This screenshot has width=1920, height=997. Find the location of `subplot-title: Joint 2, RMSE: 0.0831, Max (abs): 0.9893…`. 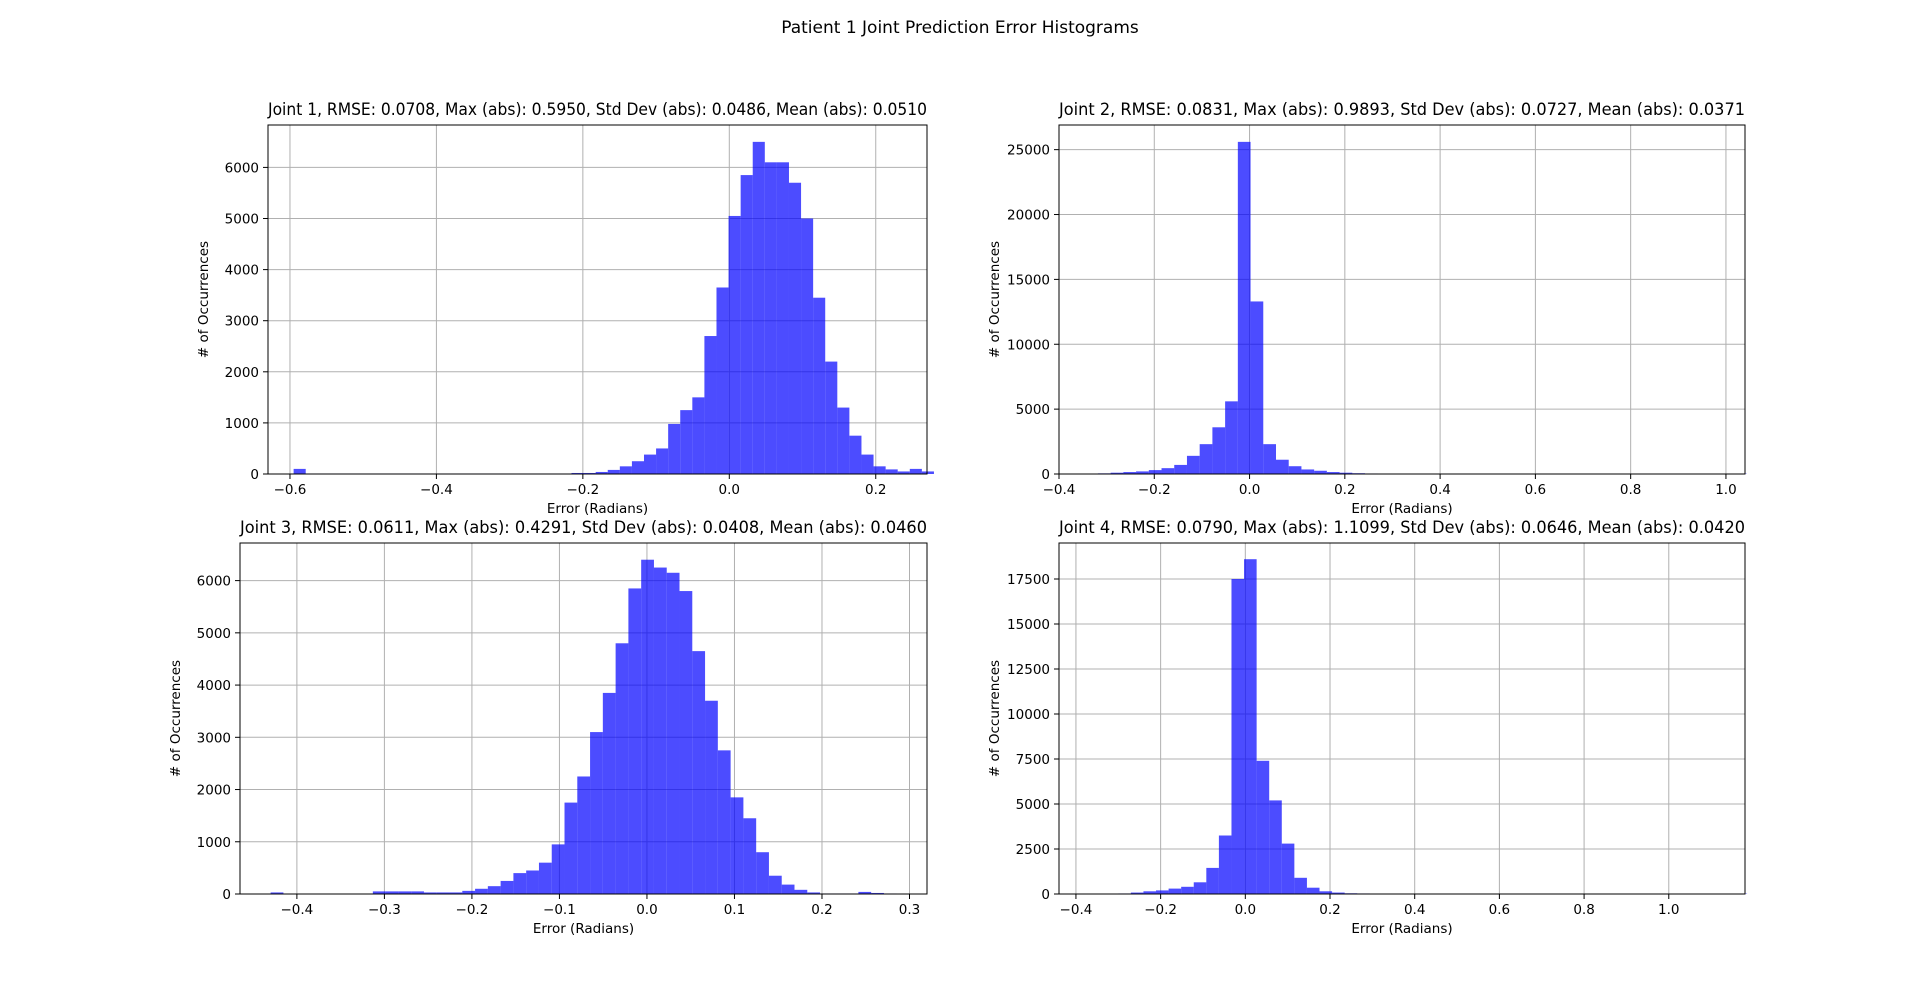

subplot-title: Joint 2, RMSE: 0.0831, Max (abs): 0.9893… is located at coordinates (1401, 110).